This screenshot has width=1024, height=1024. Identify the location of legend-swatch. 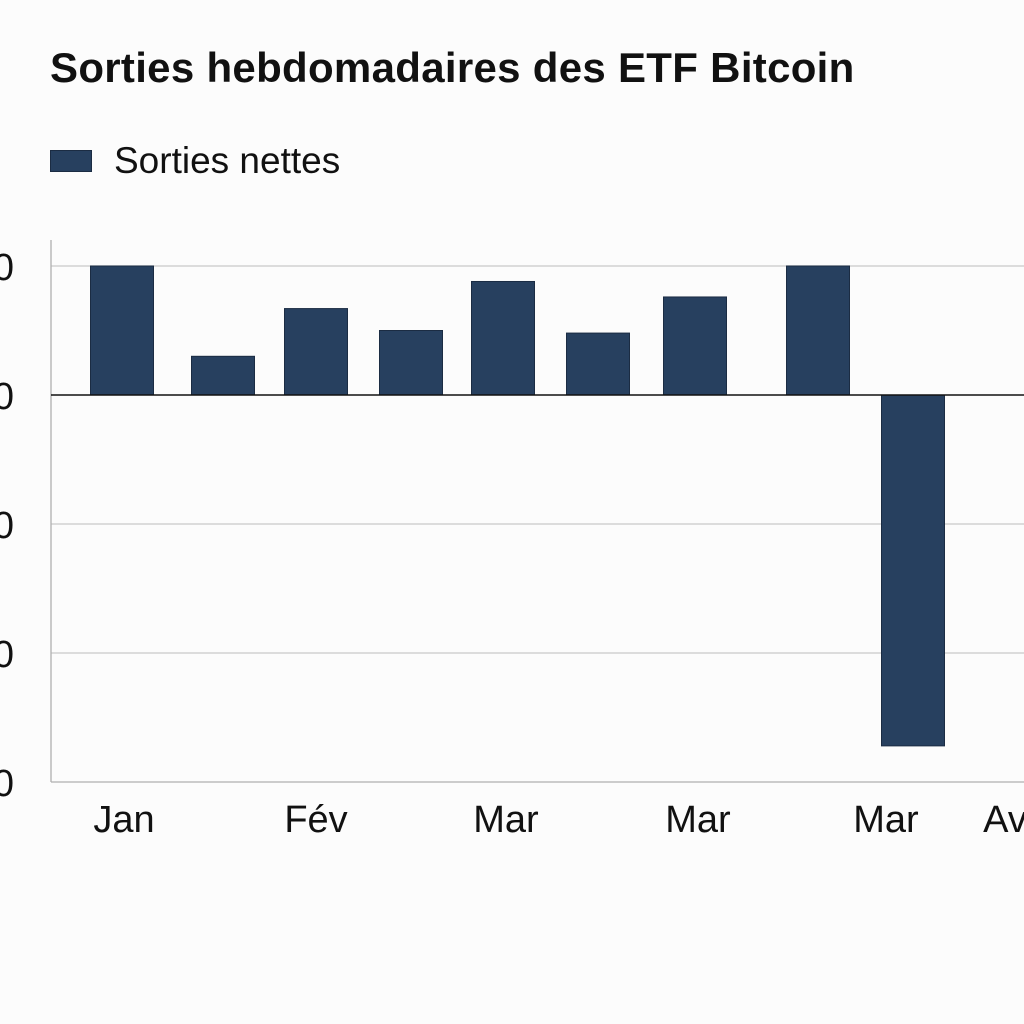
(71, 161).